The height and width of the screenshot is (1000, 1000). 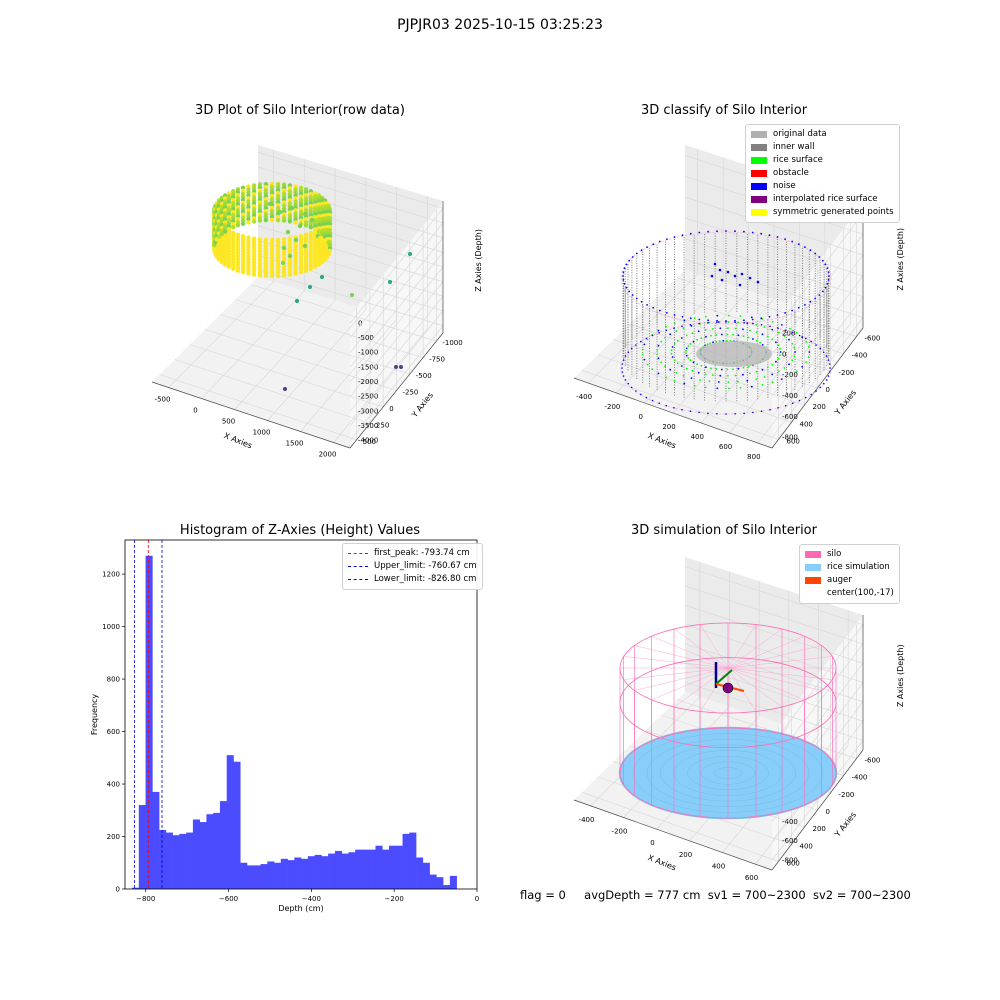 I want to click on auger-y-arrow, so click(x=724, y=677).